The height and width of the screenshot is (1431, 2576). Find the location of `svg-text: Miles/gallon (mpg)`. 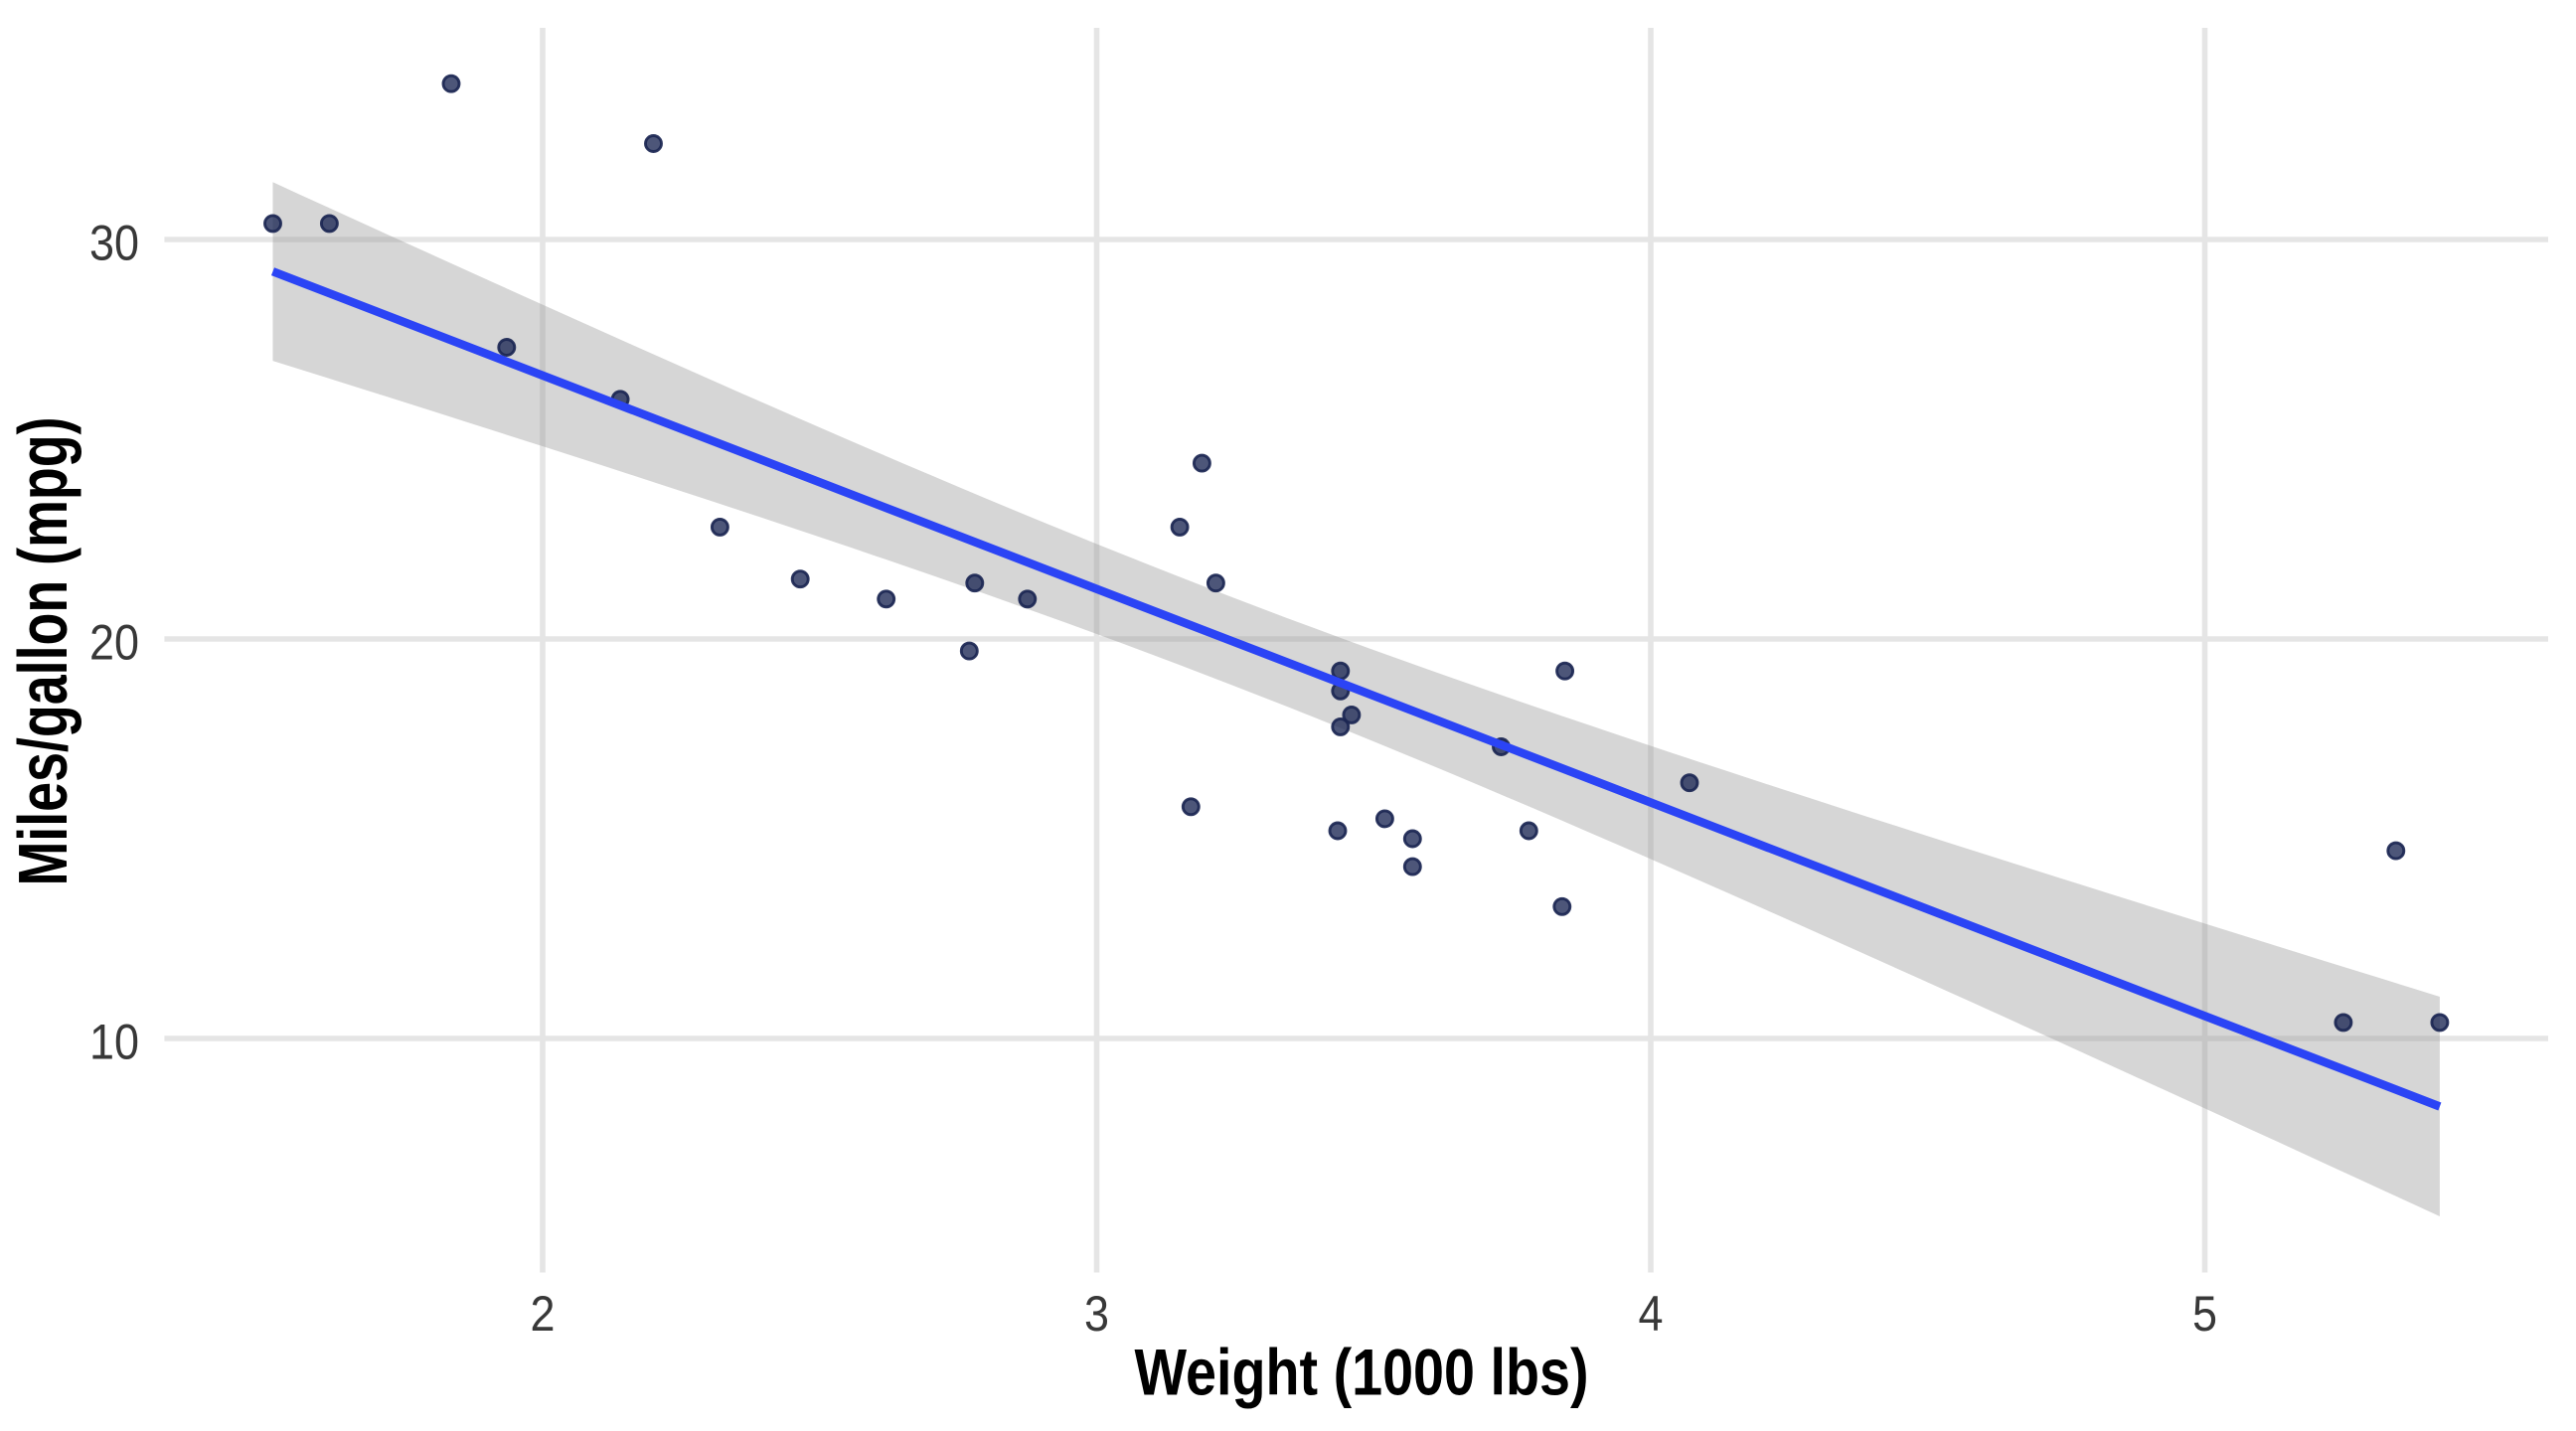

svg-text: Miles/gallon (mpg) is located at coordinates (42, 651).